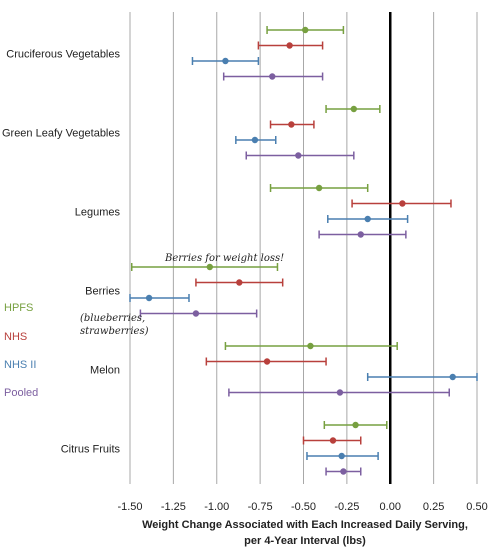 Image resolution: width=490 pixels, height=549 pixels. Describe the element at coordinates (402, 203) in the screenshot. I see `point-nhs-legumes` at that location.